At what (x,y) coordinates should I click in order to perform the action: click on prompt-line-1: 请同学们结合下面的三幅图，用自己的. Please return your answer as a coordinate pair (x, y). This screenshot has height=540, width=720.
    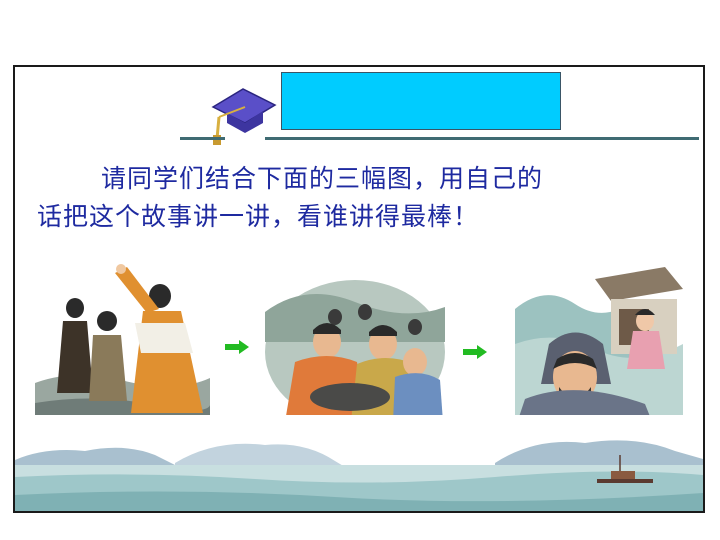
    Looking at the image, I should click on (322, 178).